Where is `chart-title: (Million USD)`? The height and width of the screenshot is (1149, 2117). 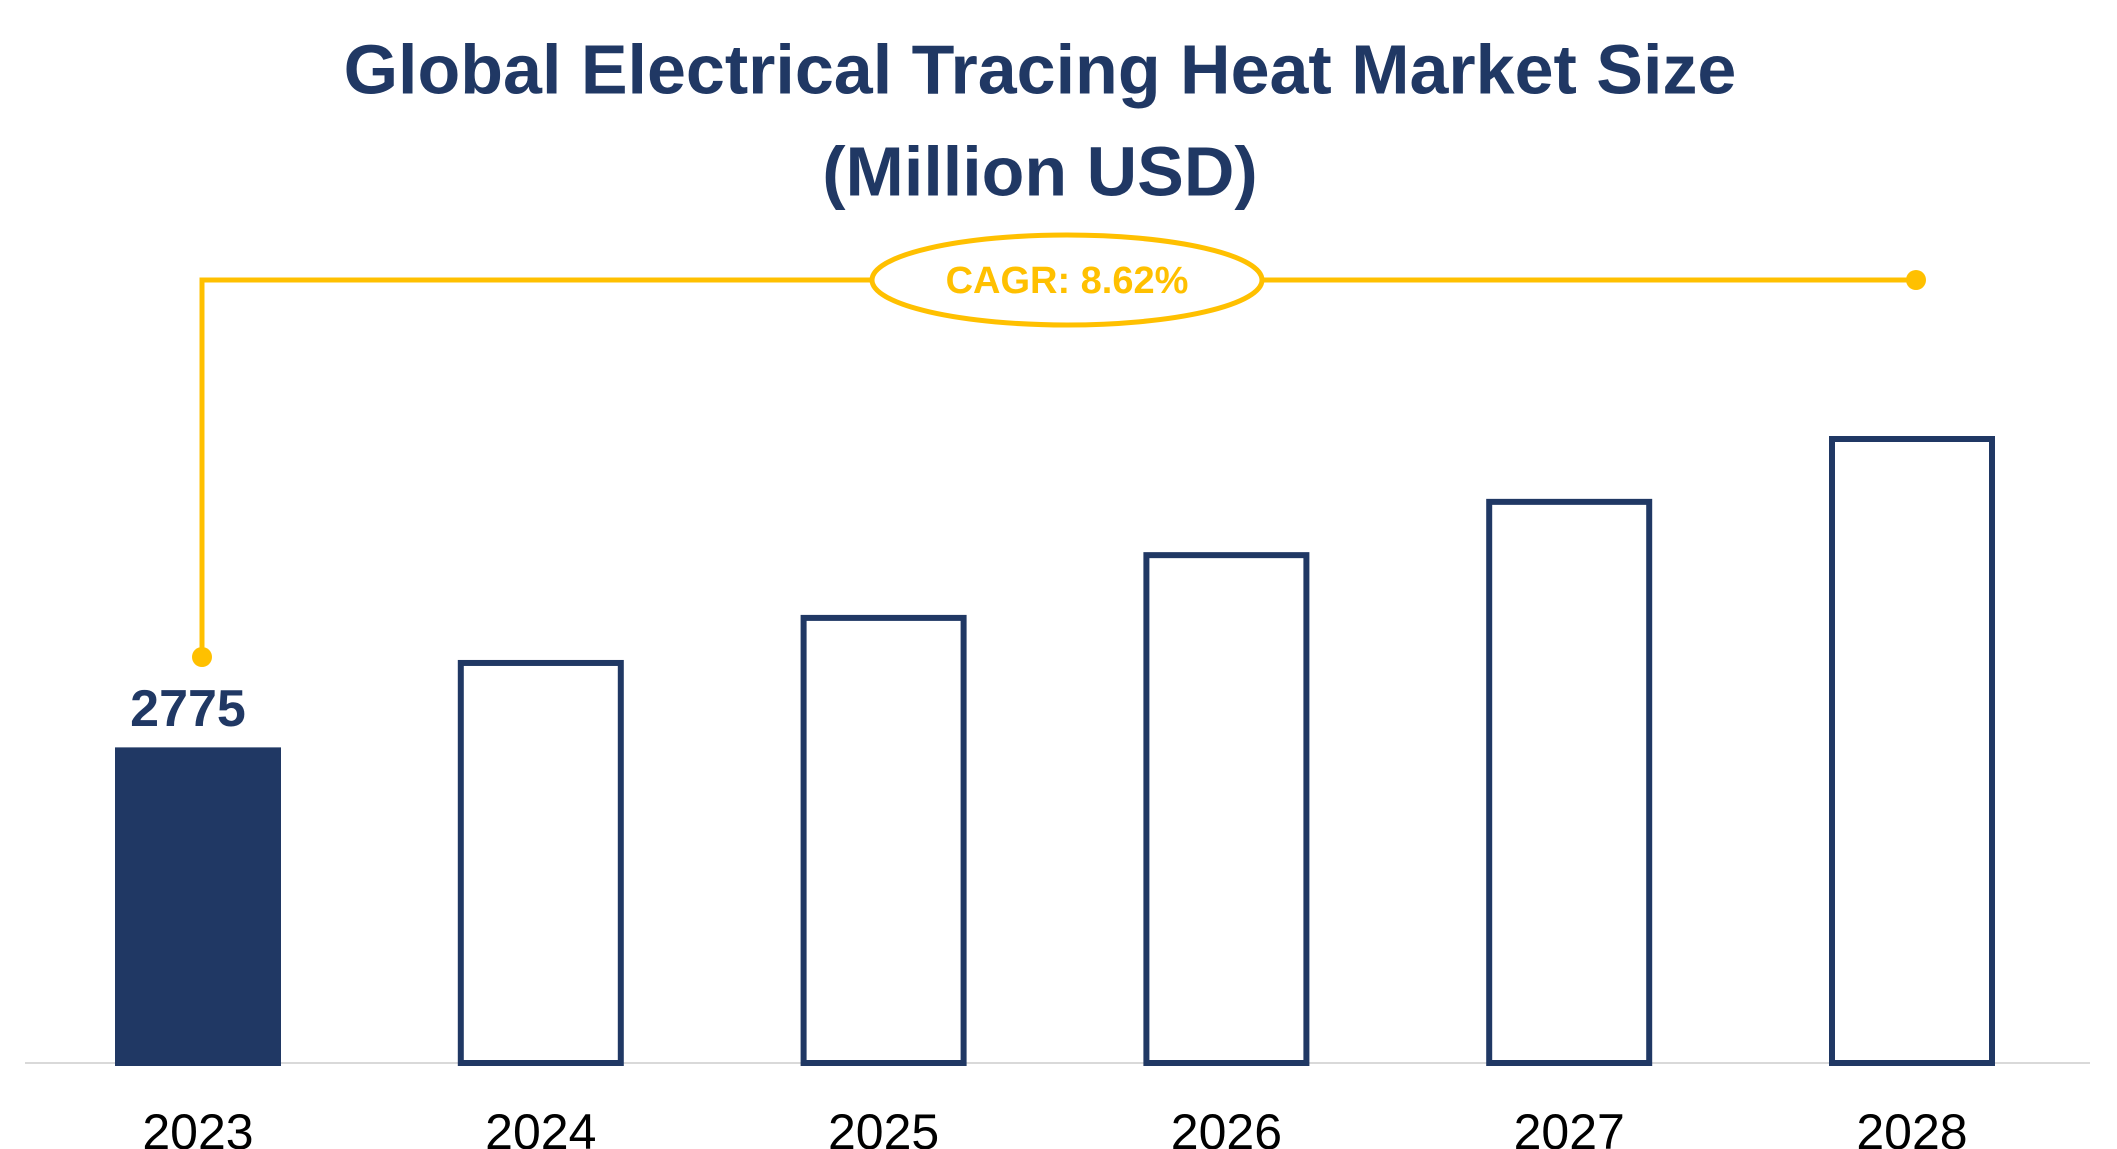 chart-title: (Million USD) is located at coordinates (1039, 171).